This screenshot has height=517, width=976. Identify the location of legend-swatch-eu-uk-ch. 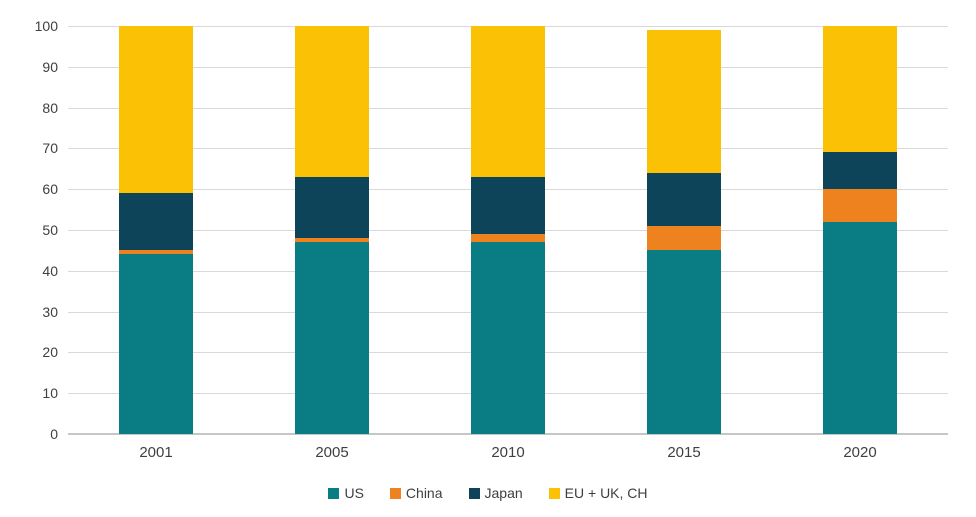
(554, 493).